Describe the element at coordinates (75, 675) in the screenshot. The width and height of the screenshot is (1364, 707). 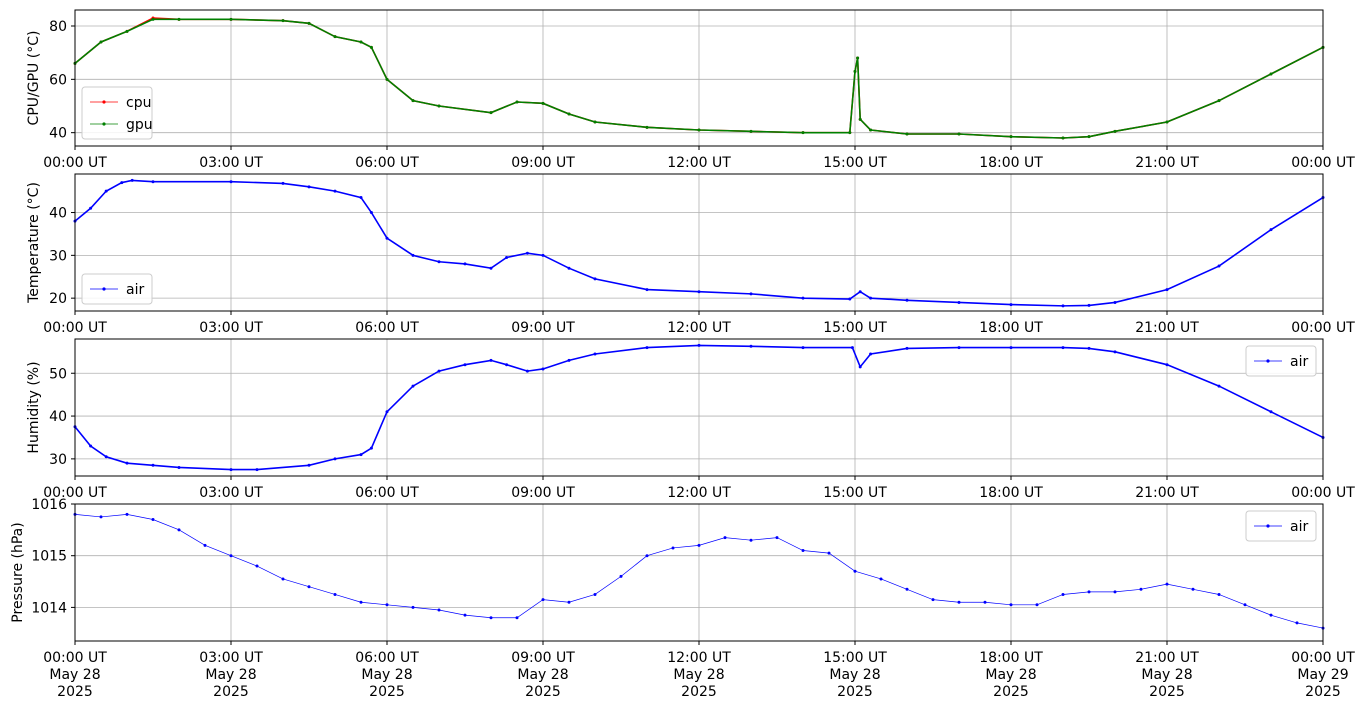
I see `x-tick-label: 00:00 UT May 28 2025` at that location.